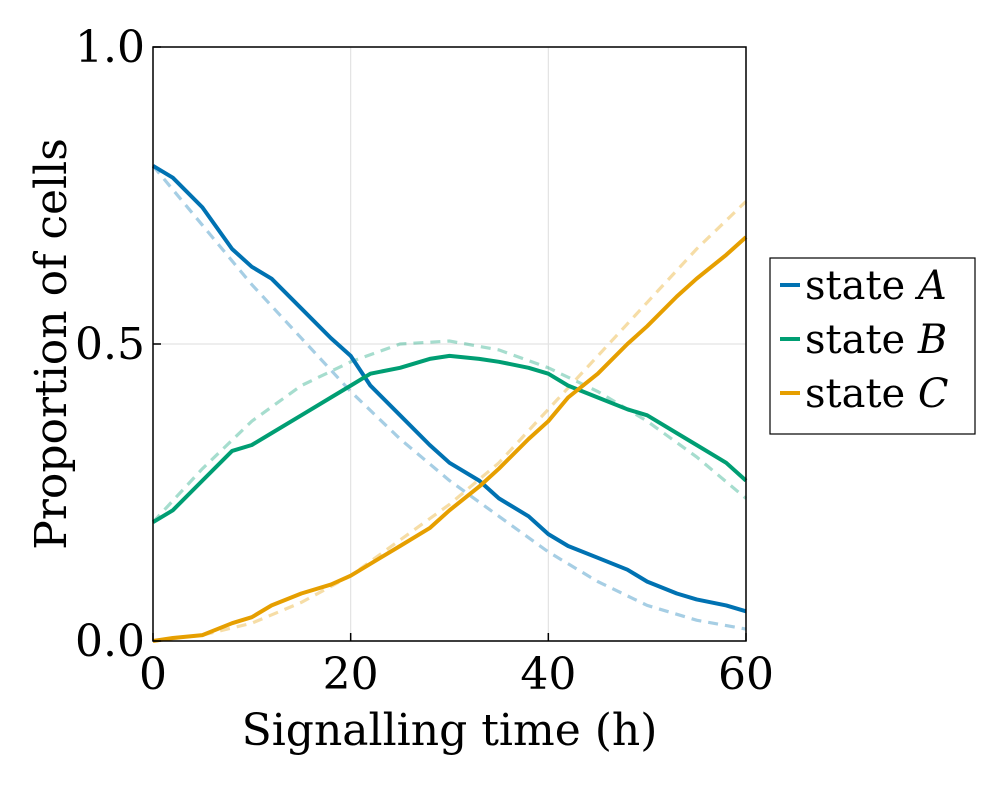  I want to click on x-axis-label: Signalling time (h), so click(450, 730).